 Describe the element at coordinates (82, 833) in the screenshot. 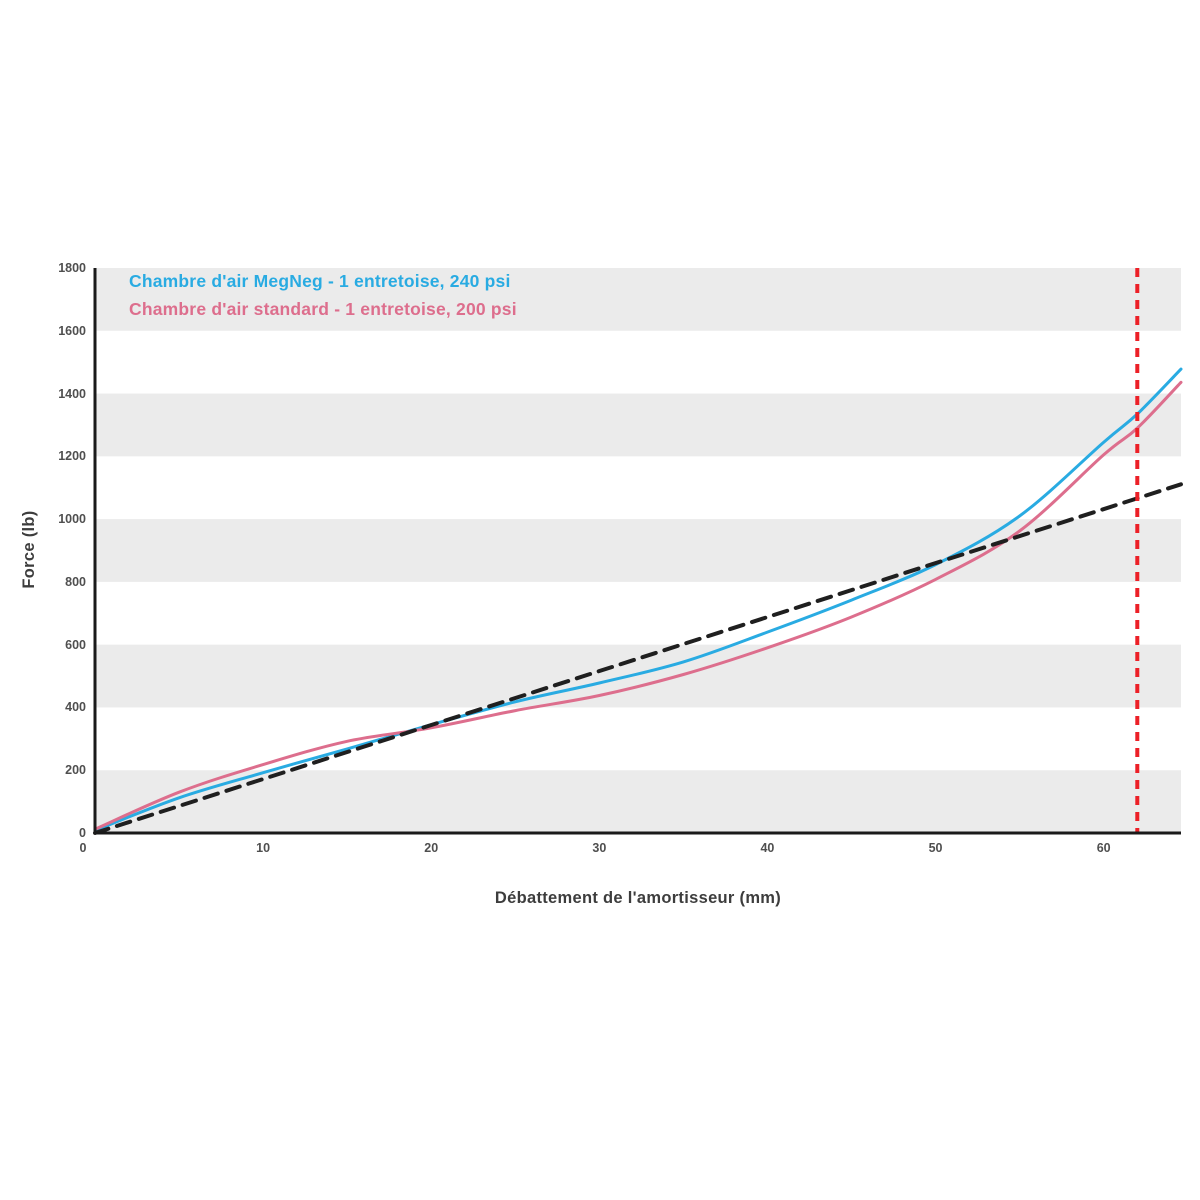

I see `y-tick-label: 0` at that location.